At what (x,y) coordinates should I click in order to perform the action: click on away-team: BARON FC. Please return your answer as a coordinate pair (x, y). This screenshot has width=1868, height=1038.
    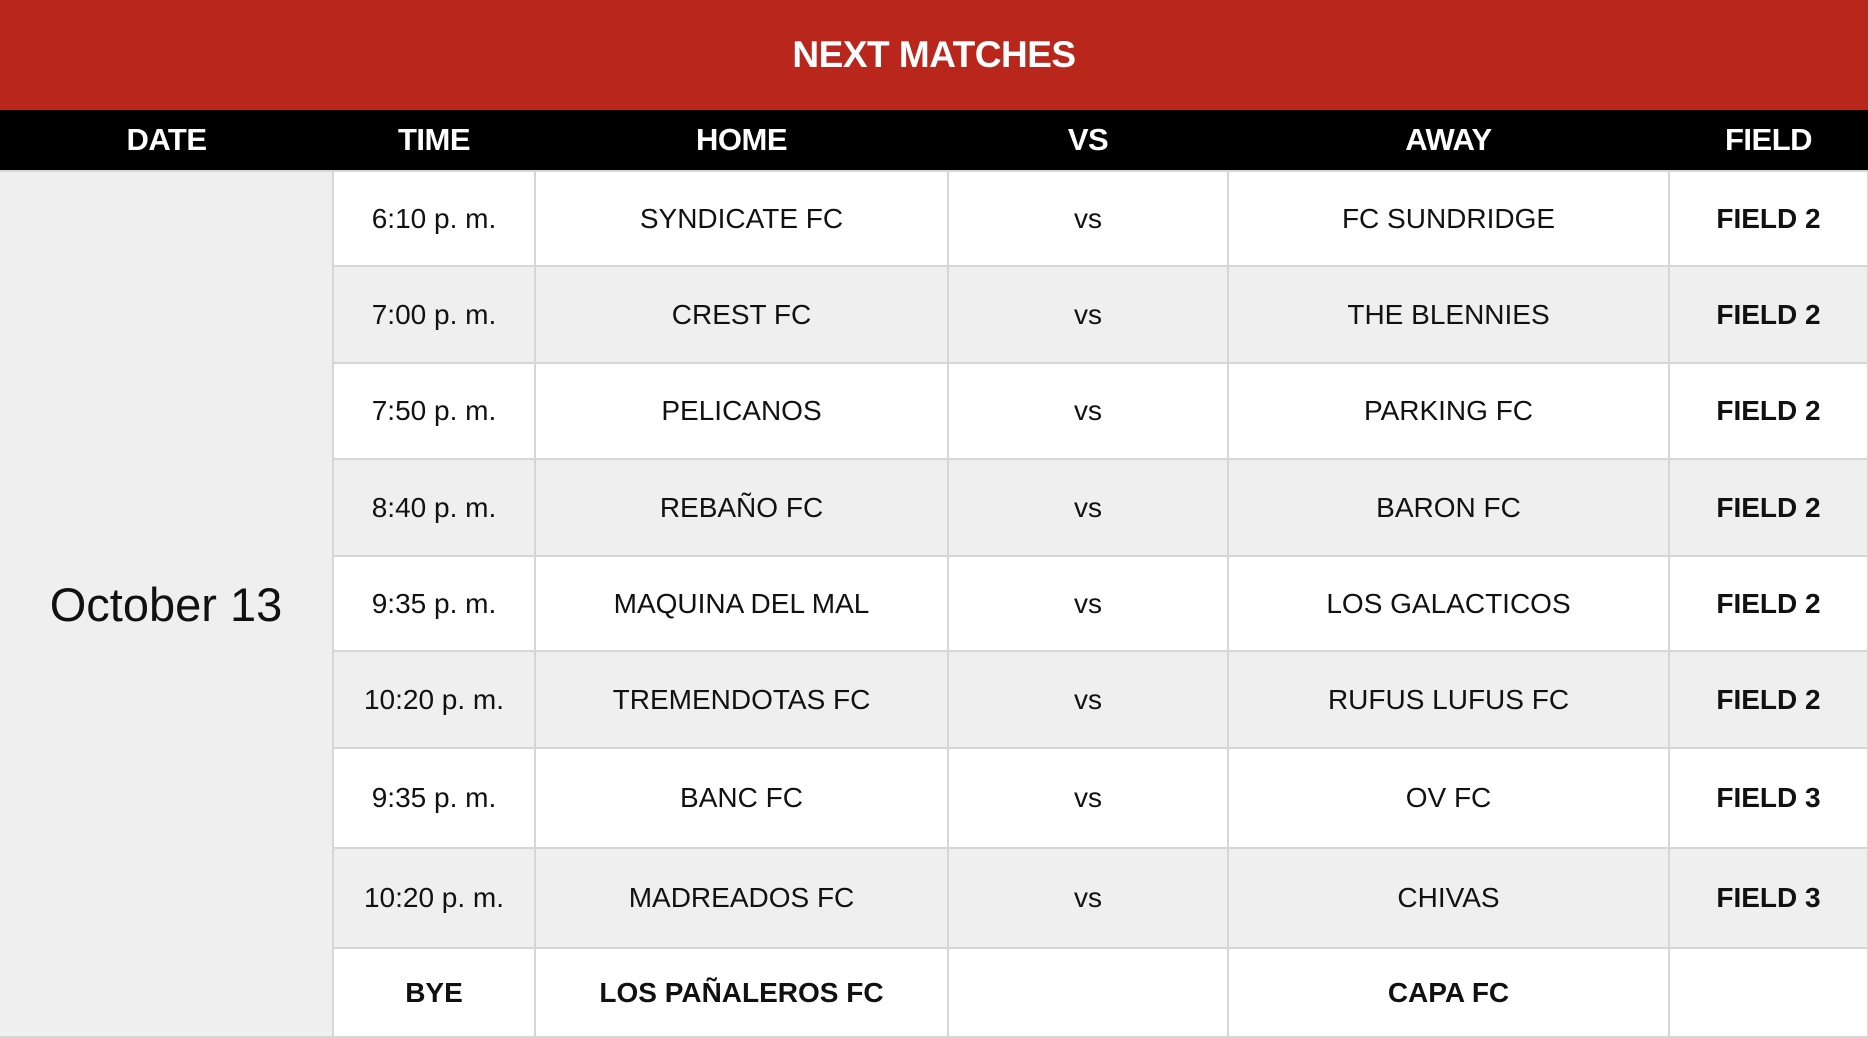
    Looking at the image, I should click on (1448, 507).